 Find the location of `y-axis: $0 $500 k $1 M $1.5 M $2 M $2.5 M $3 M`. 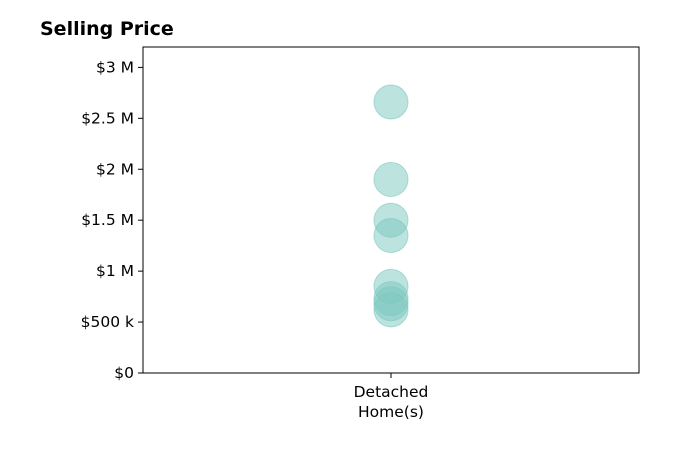

y-axis: $0 $500 k $1 M $1.5 M $2 M $2.5 M $3 M is located at coordinates (112, 220).